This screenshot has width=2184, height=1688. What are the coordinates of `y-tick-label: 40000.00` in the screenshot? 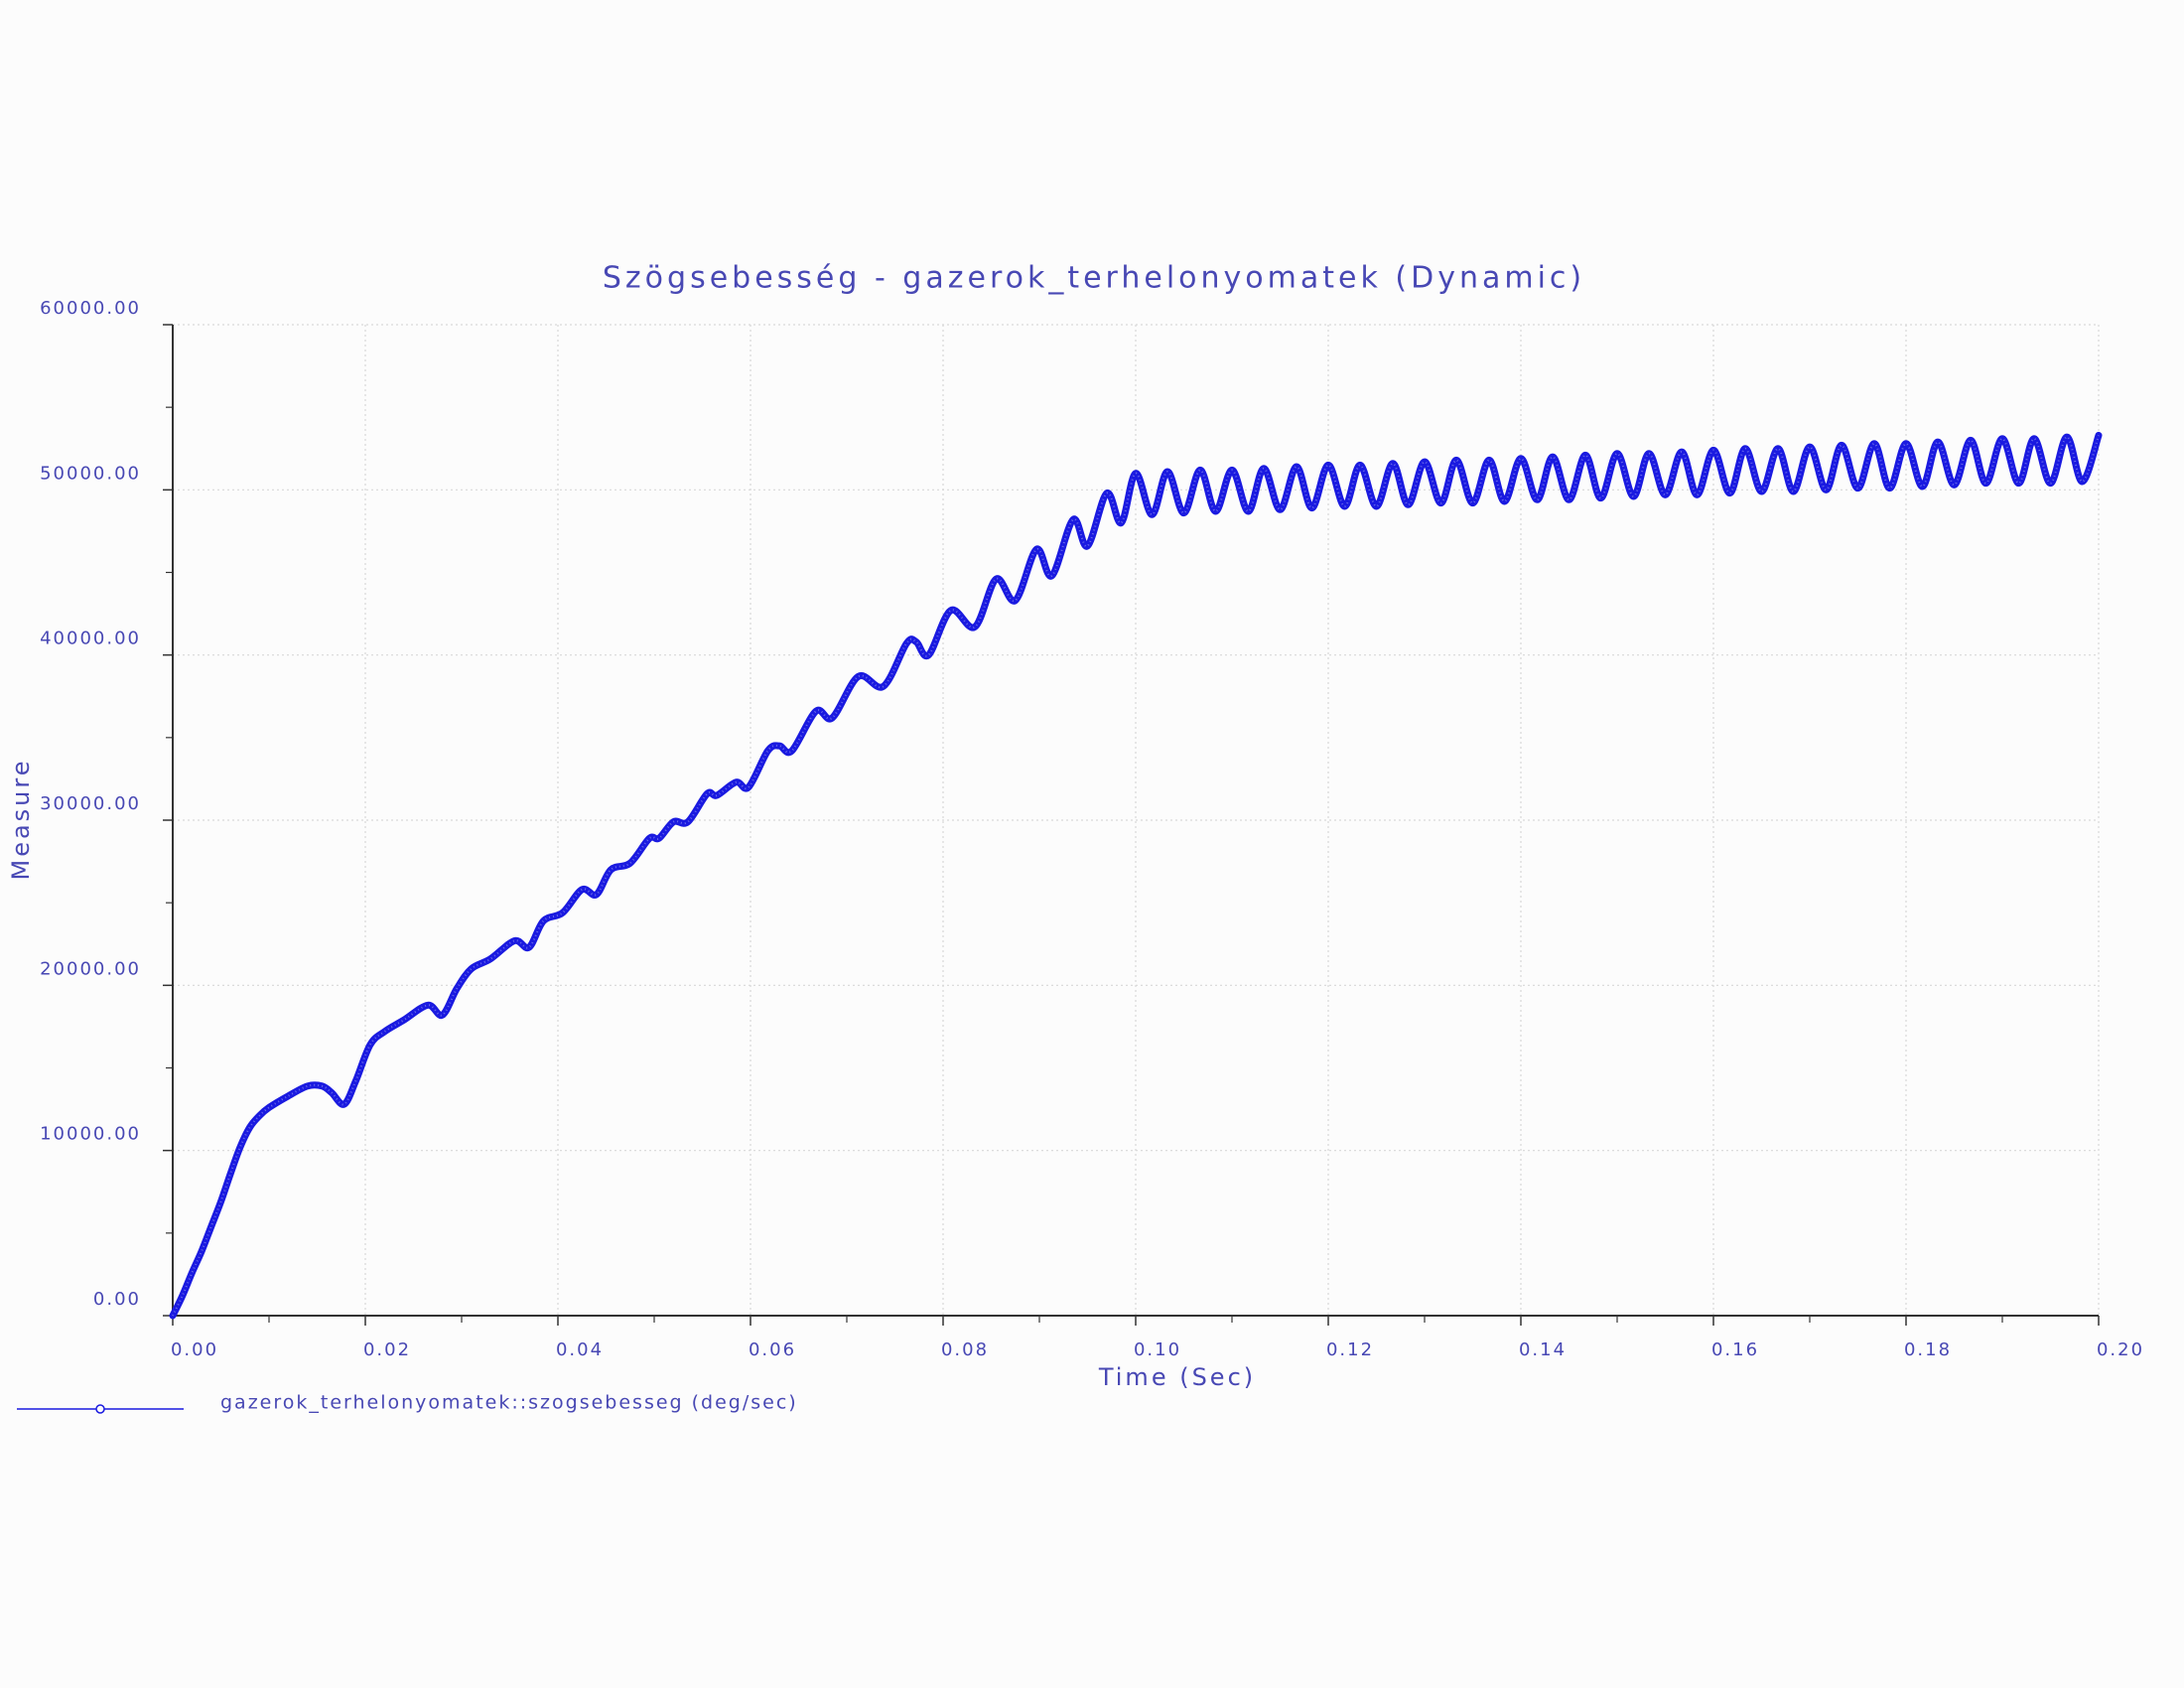 It's located at (90, 639).